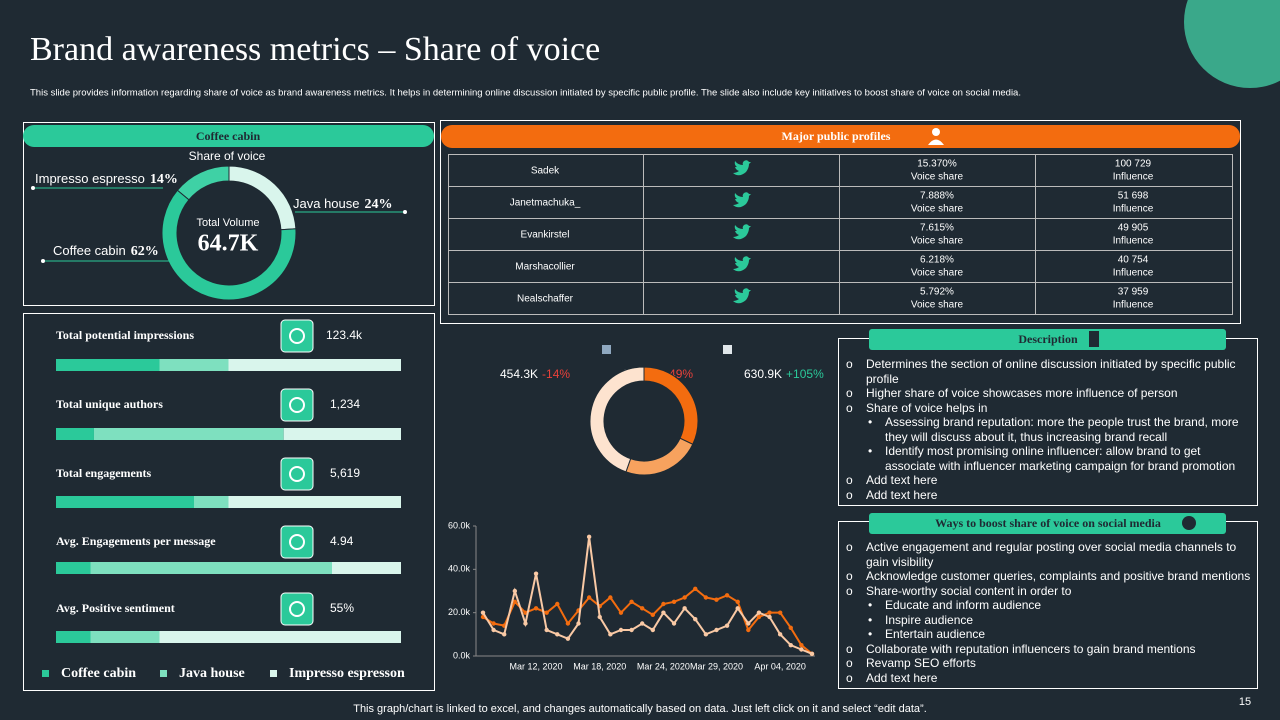 This screenshot has height=720, width=1280. I want to click on voice-share: 7.888%, so click(937, 196).